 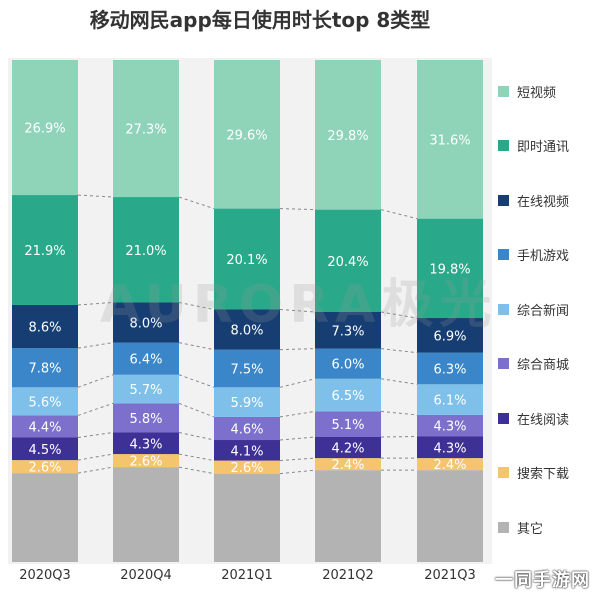 What do you see at coordinates (145, 251) in the screenshot?
I see `value-label: 21.0%` at bounding box center [145, 251].